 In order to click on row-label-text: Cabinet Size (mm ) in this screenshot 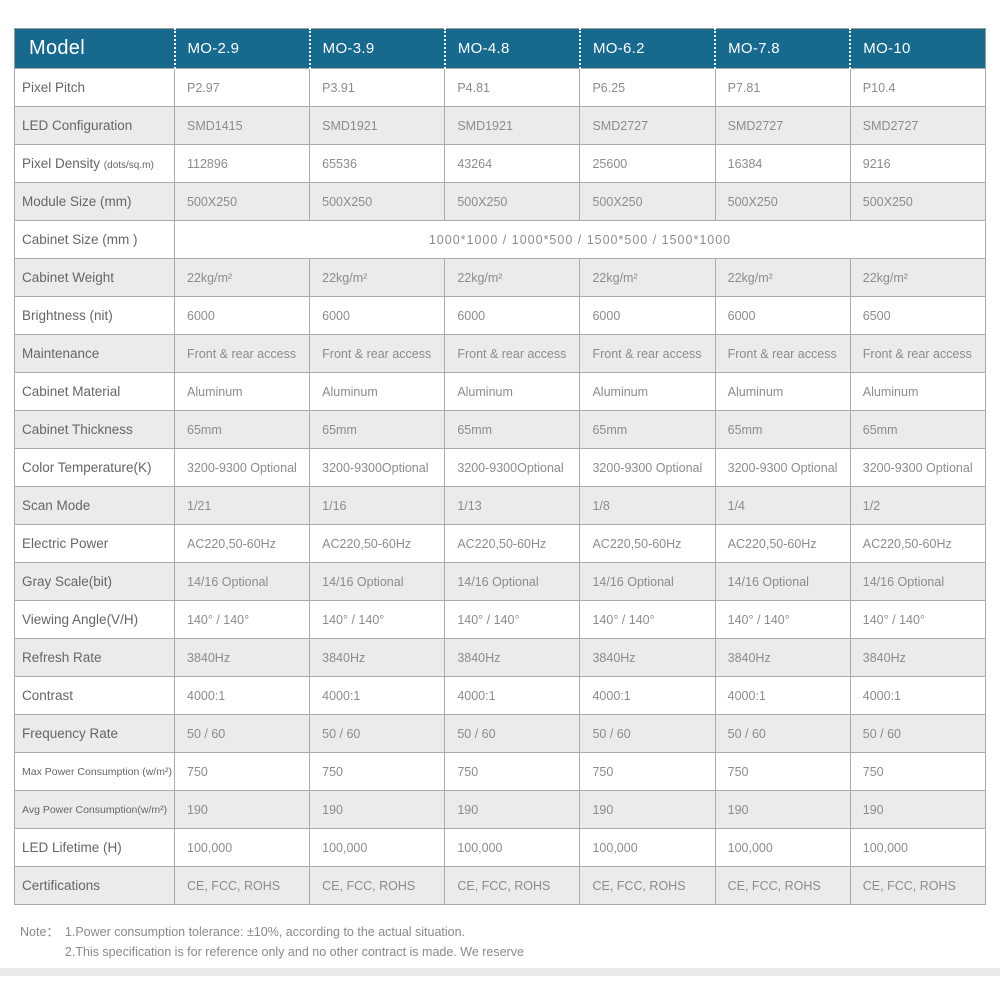, I will do `click(80, 239)`.